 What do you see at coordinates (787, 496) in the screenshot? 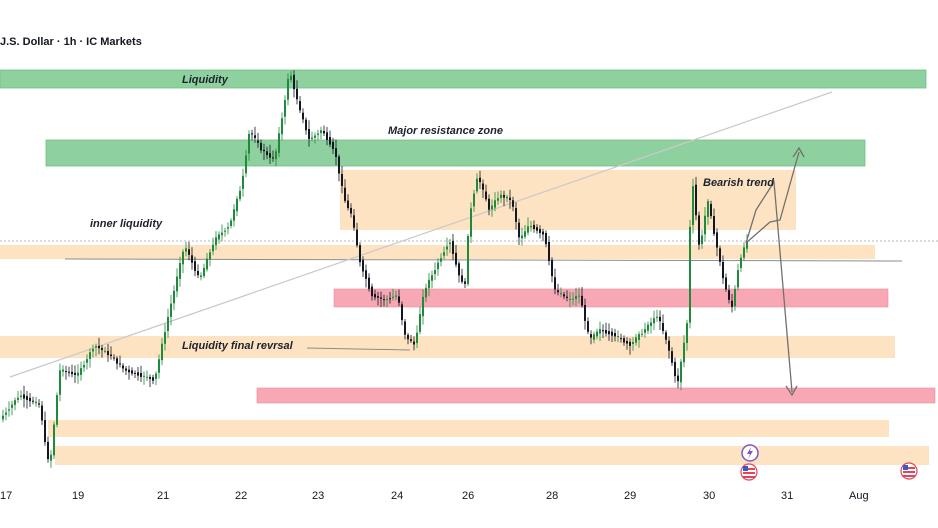
I see `x-tick-label: 31` at bounding box center [787, 496].